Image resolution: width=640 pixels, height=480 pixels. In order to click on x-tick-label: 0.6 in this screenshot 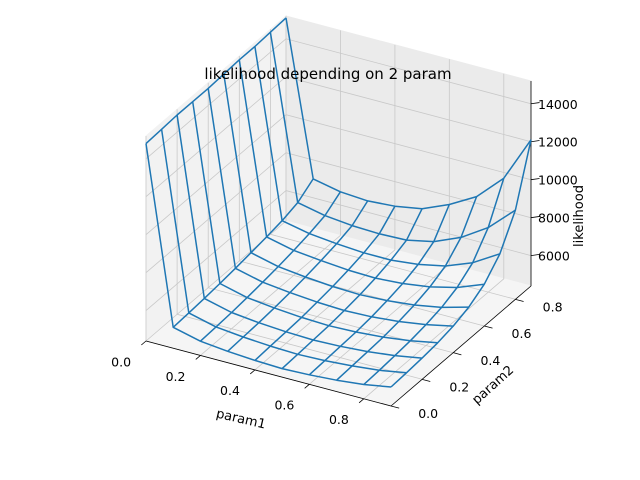, I will do `click(284, 405)`.